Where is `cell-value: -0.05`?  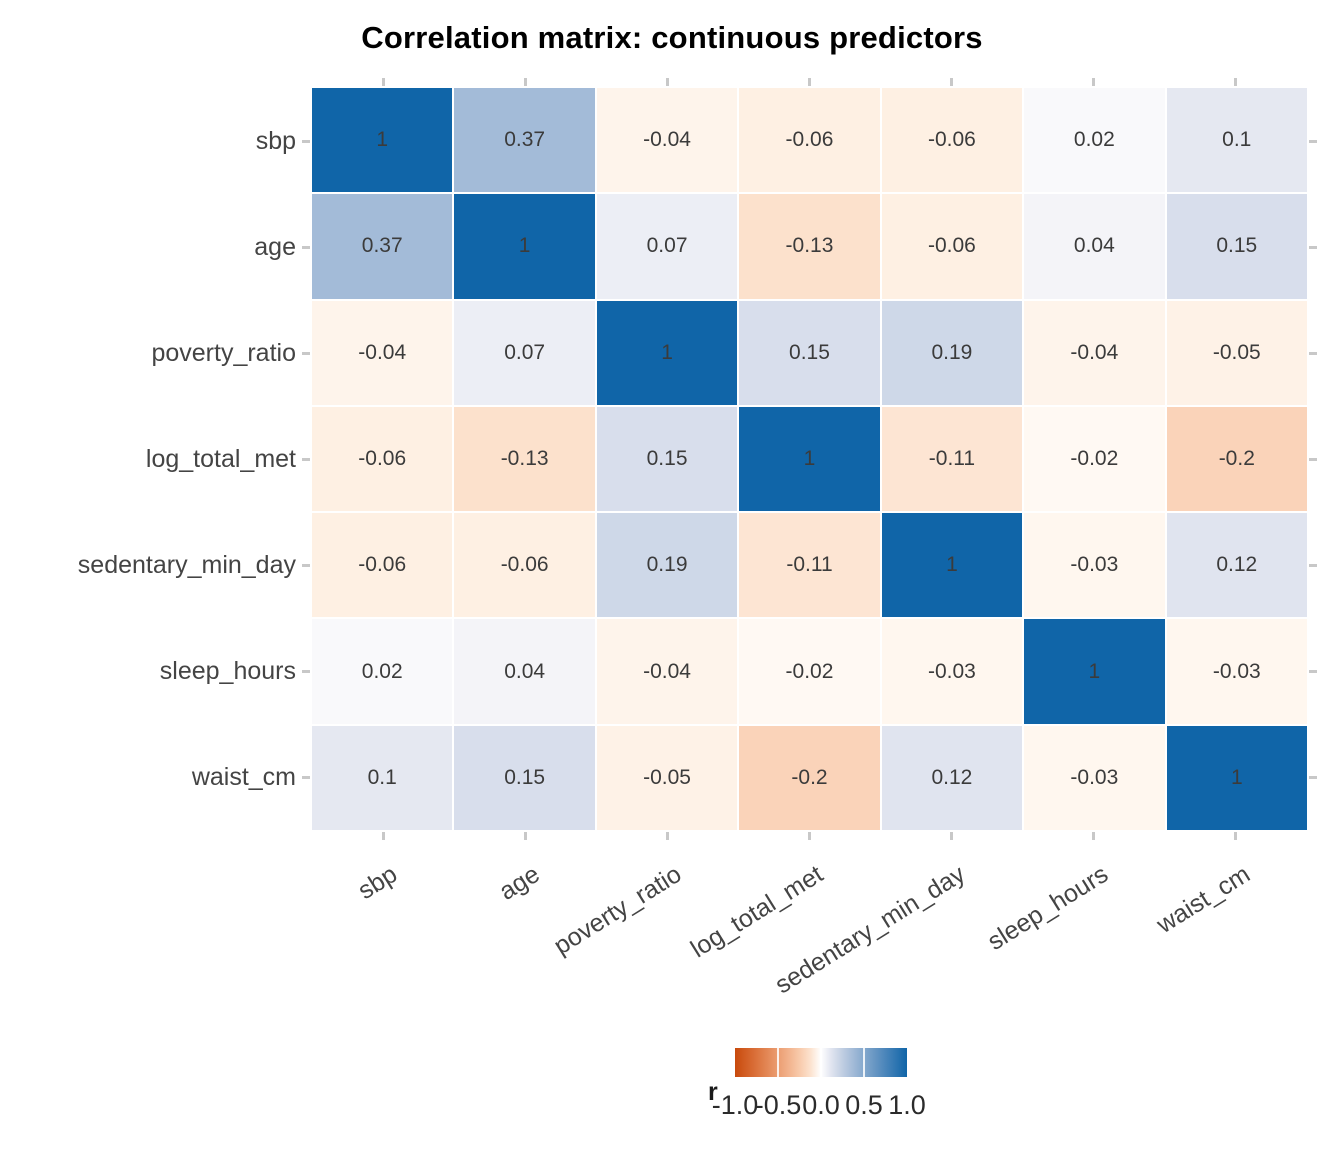 cell-value: -0.05 is located at coordinates (667, 777).